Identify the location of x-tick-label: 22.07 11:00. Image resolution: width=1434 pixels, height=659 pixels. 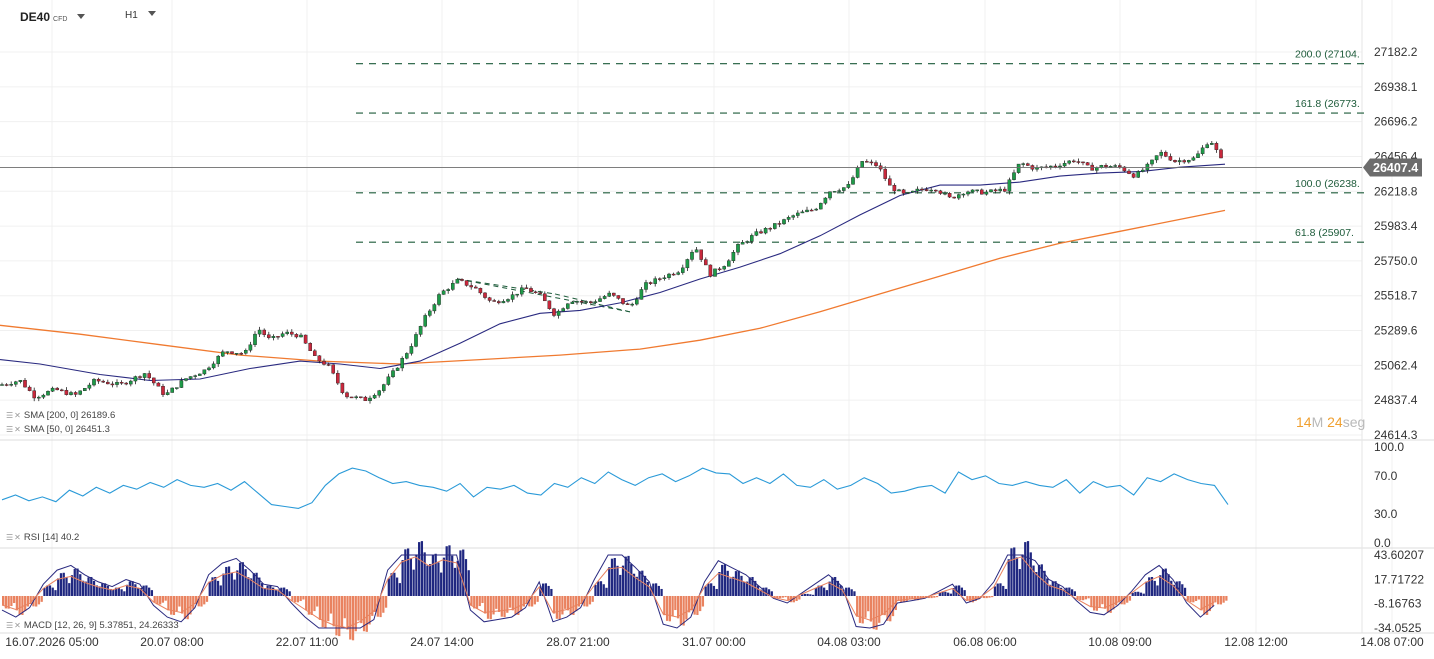
(307, 642).